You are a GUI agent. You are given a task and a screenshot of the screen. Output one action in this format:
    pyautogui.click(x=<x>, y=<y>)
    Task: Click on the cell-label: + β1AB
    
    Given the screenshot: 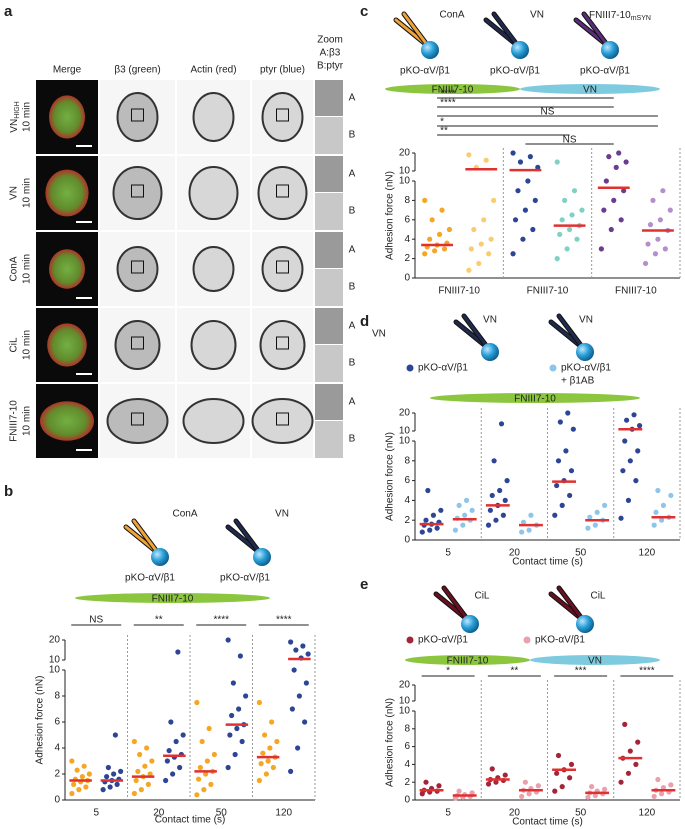 What is the action you would take?
    pyautogui.click(x=578, y=381)
    